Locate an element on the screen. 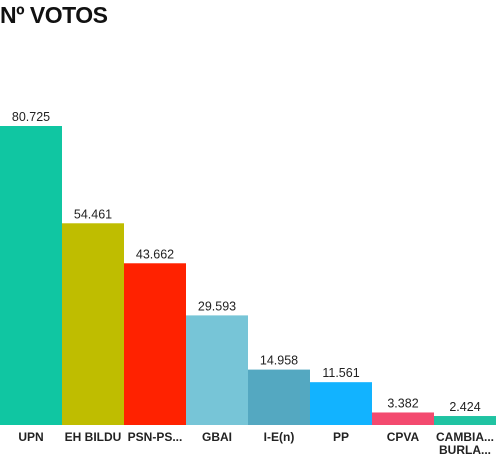  category-label: EH BILDU is located at coordinates (93, 437).